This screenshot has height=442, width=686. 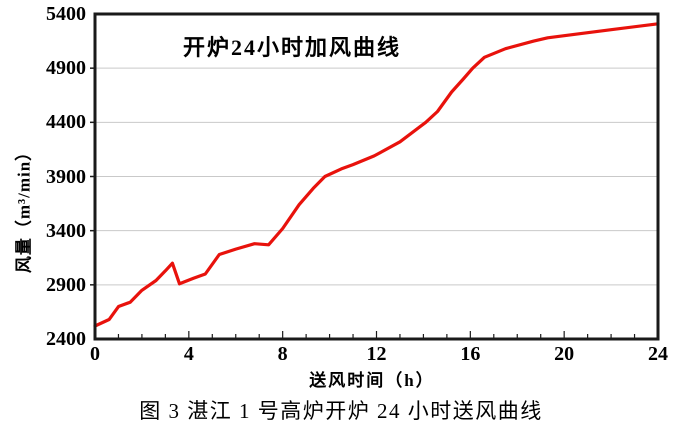 What do you see at coordinates (66, 122) in the screenshot?
I see `y-tick-label: 4400` at bounding box center [66, 122].